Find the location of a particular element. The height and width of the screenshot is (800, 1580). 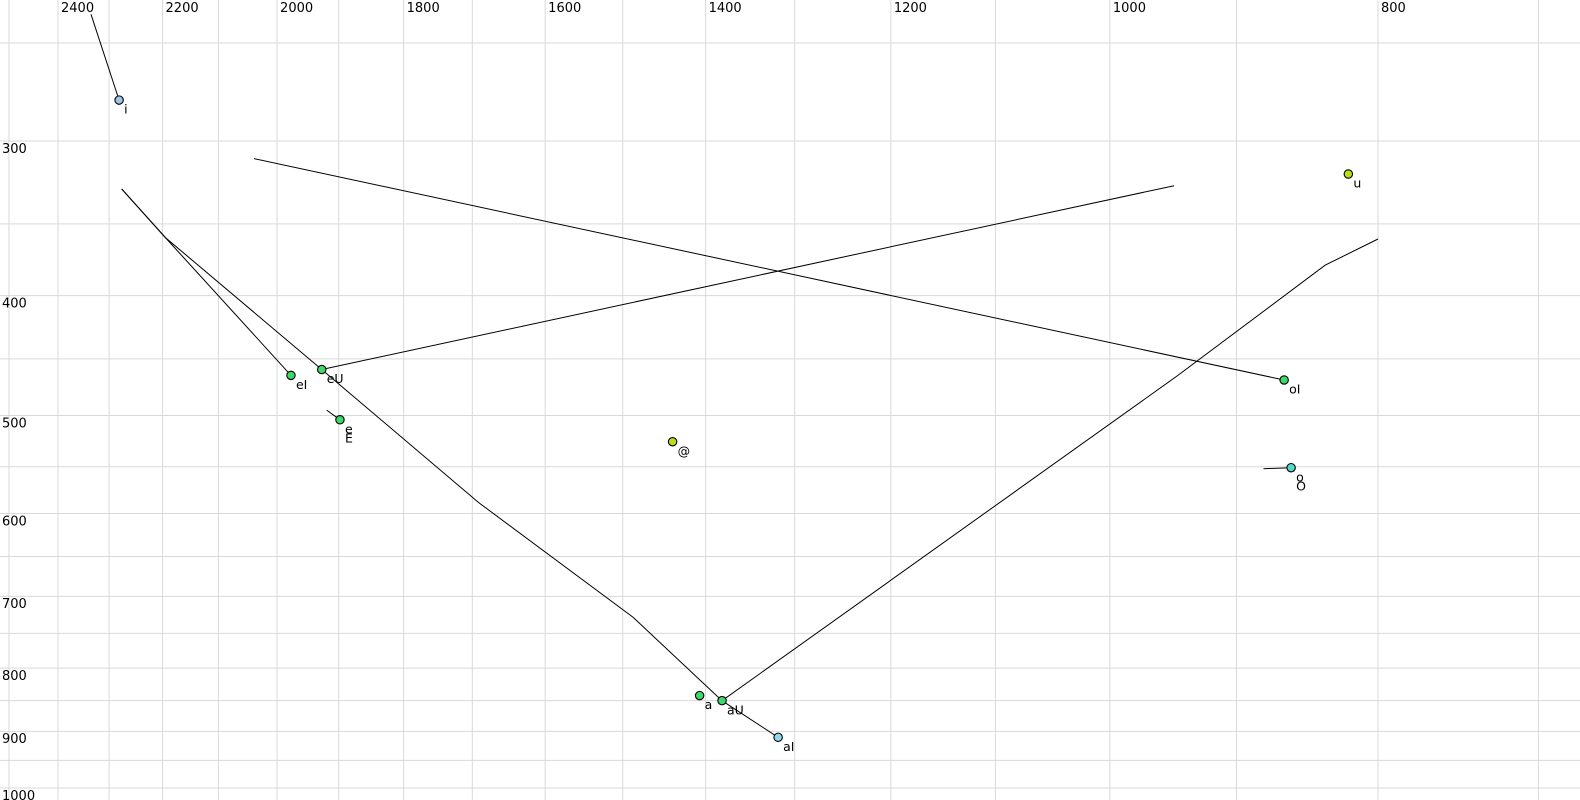

vowel-point-oI is located at coordinates (1284, 380).